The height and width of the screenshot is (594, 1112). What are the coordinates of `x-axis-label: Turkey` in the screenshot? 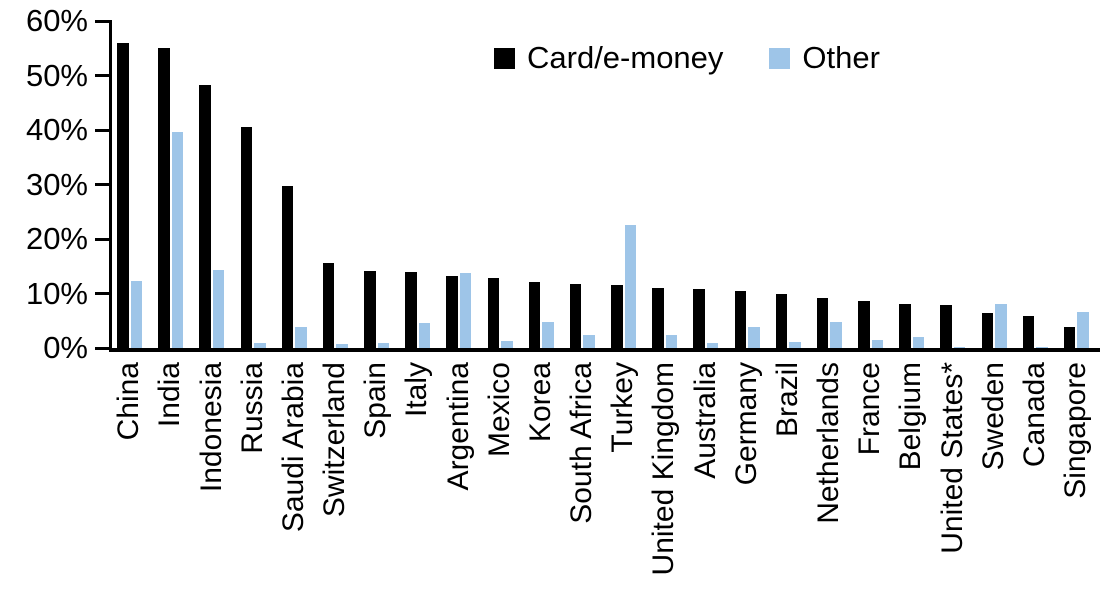 It's located at (623, 407).